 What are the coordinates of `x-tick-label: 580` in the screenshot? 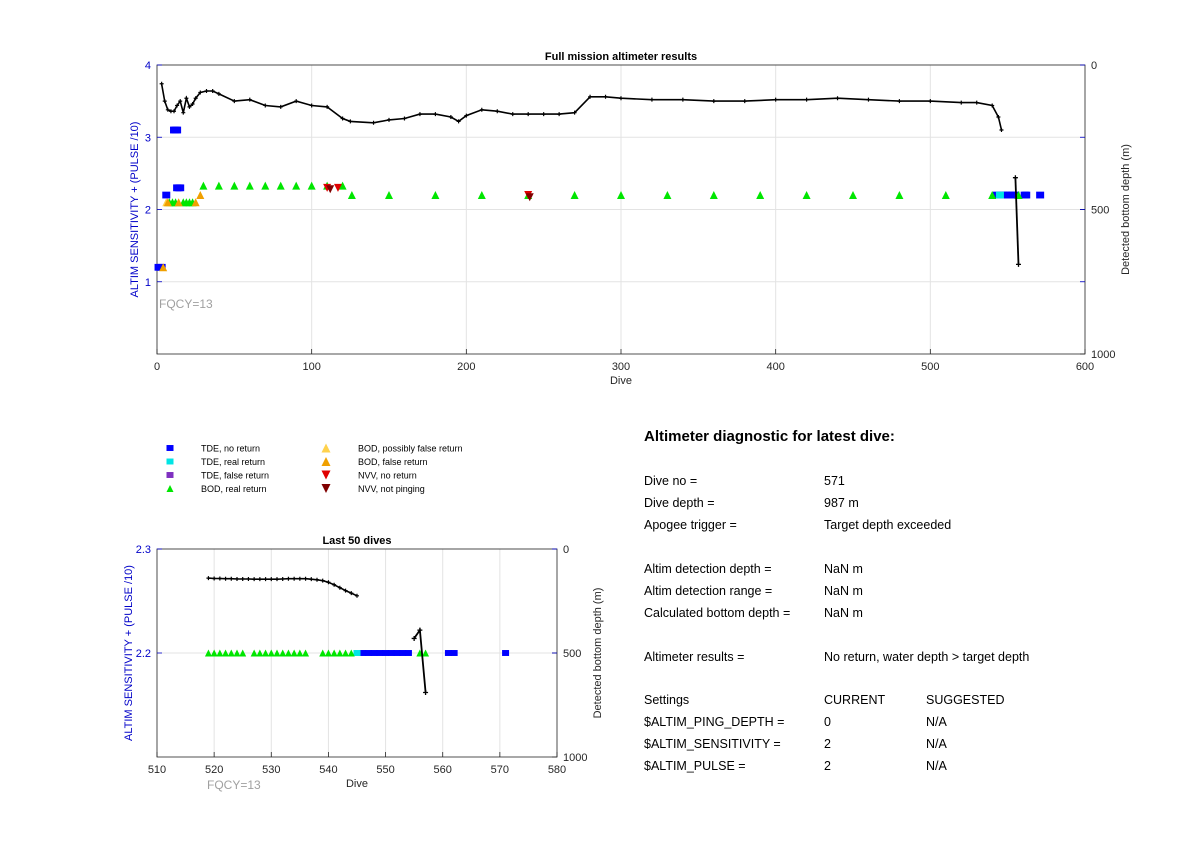 It's located at (557, 770).